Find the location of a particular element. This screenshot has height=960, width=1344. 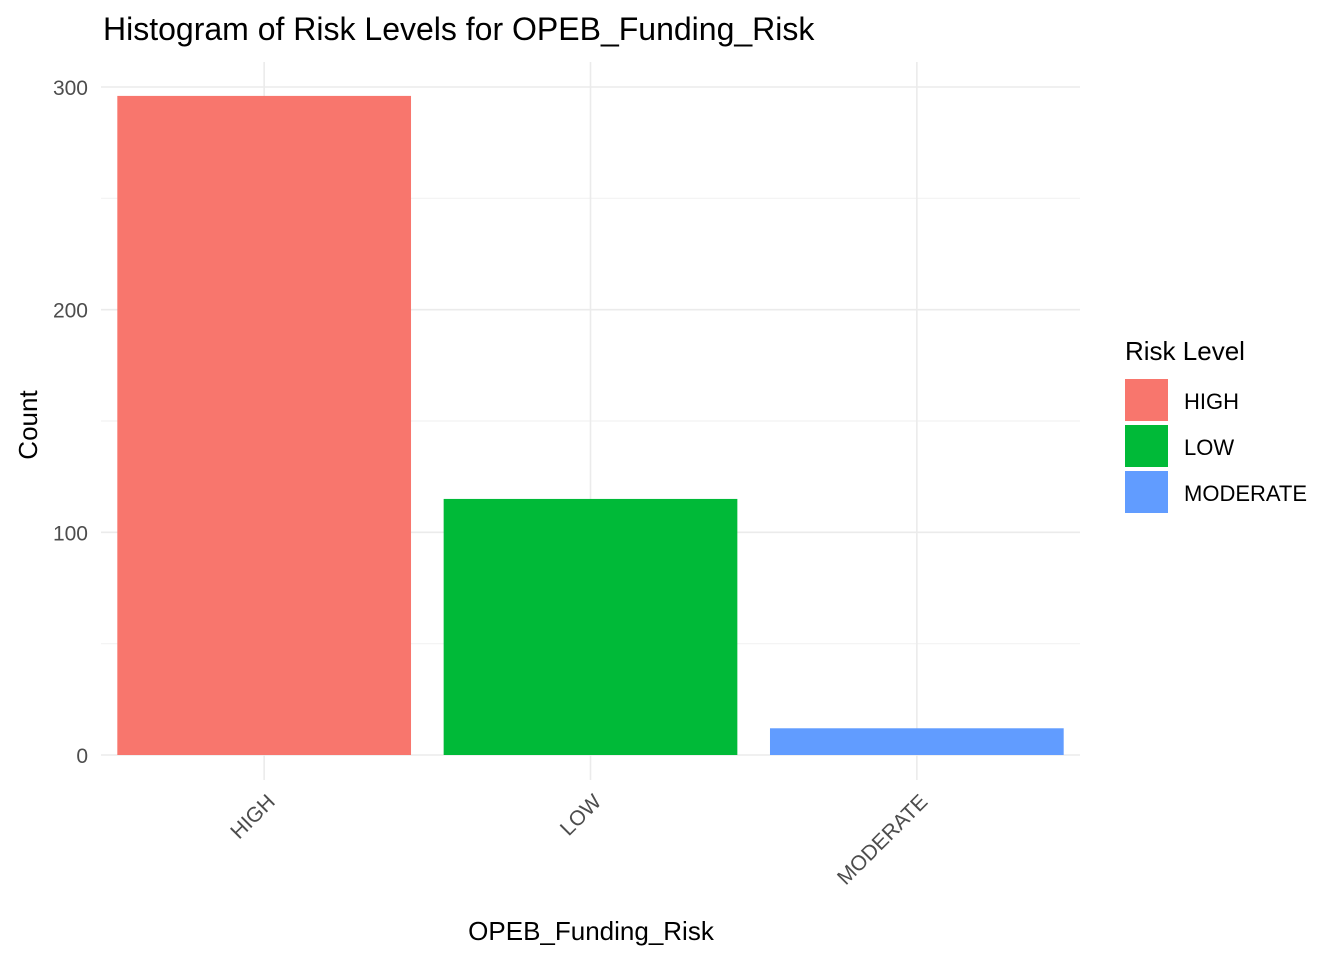

x-axis-ticks: HIGH LOW MODERATE is located at coordinates (579, 839).